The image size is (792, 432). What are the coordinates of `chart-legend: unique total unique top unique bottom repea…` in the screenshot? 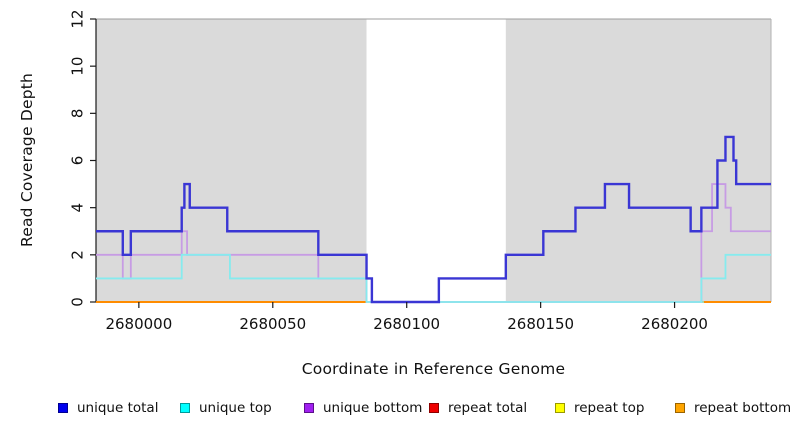 It's located at (396, 411).